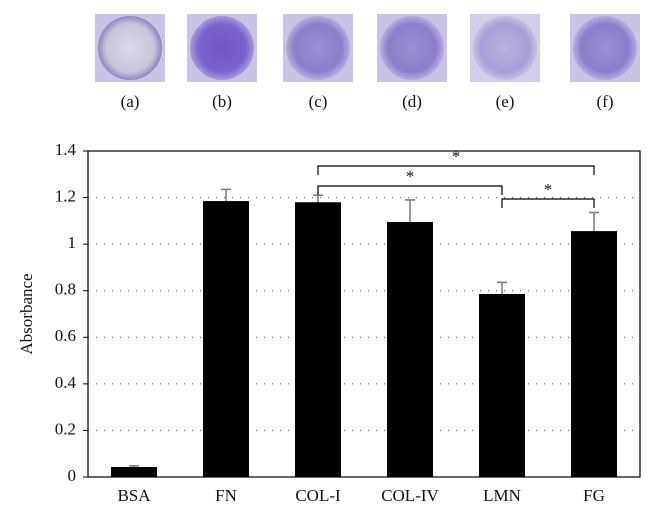 The width and height of the screenshot is (657, 521). I want to click on y-axis-label: Absorbance, so click(26, 313).